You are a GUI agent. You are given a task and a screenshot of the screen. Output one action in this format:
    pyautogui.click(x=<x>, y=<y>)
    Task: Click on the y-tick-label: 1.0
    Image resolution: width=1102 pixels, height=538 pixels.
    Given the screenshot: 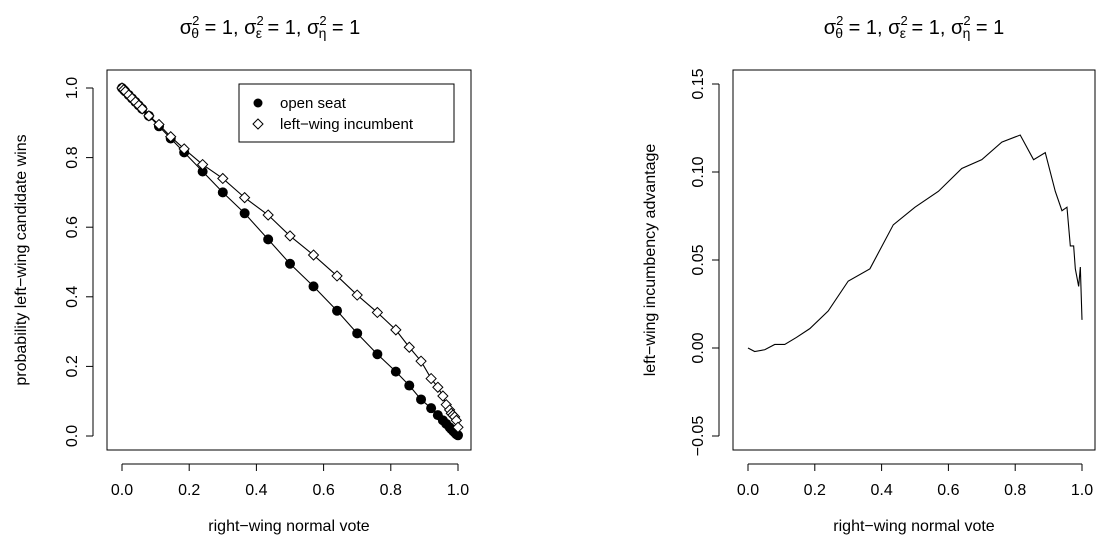 What is the action you would take?
    pyautogui.click(x=72, y=88)
    